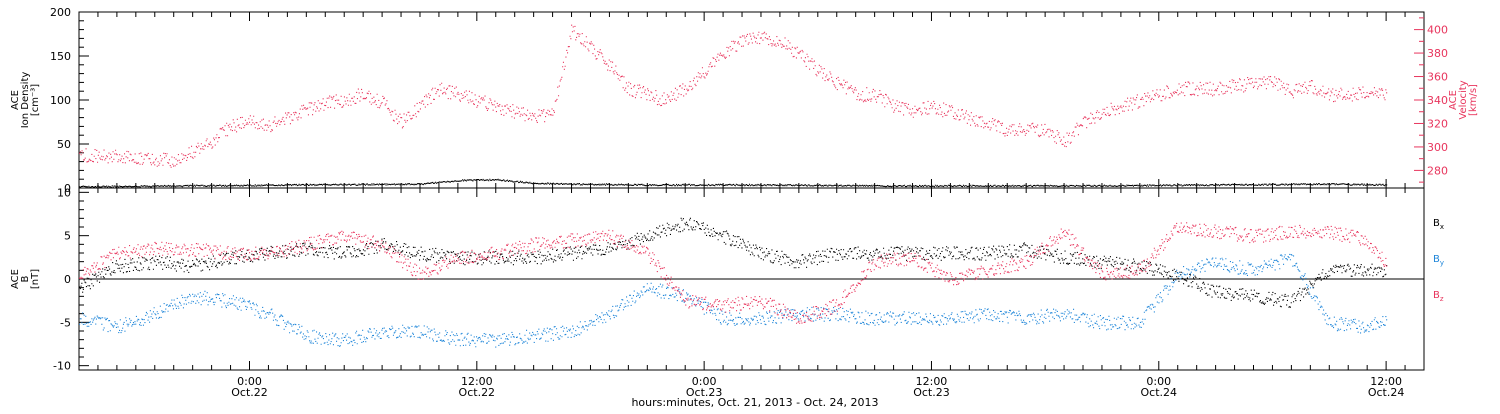 The width and height of the screenshot is (1500, 414). Describe the element at coordinates (60, 12) in the screenshot. I see `y-tick-label-left: 200` at that location.